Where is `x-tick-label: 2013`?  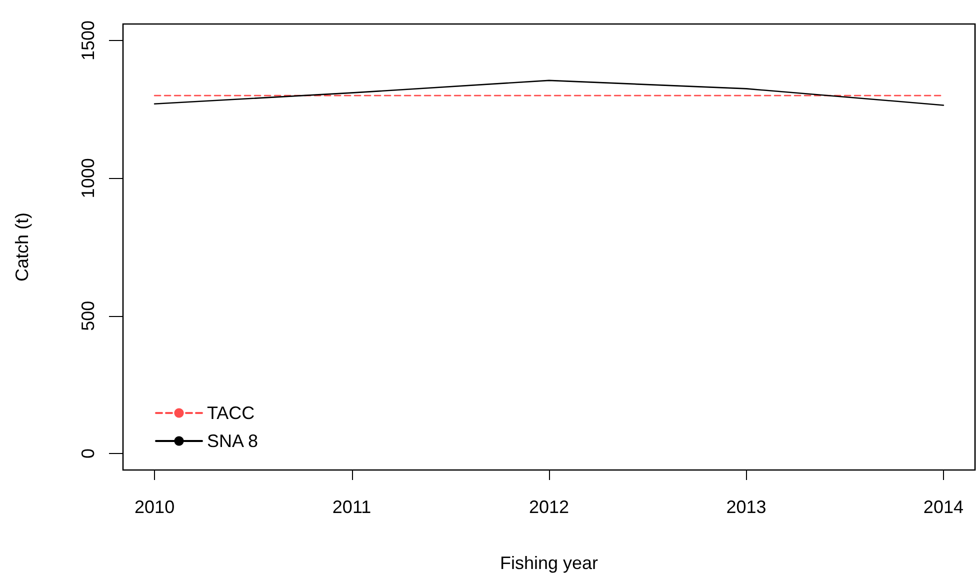 x-tick-label: 2013 is located at coordinates (746, 507).